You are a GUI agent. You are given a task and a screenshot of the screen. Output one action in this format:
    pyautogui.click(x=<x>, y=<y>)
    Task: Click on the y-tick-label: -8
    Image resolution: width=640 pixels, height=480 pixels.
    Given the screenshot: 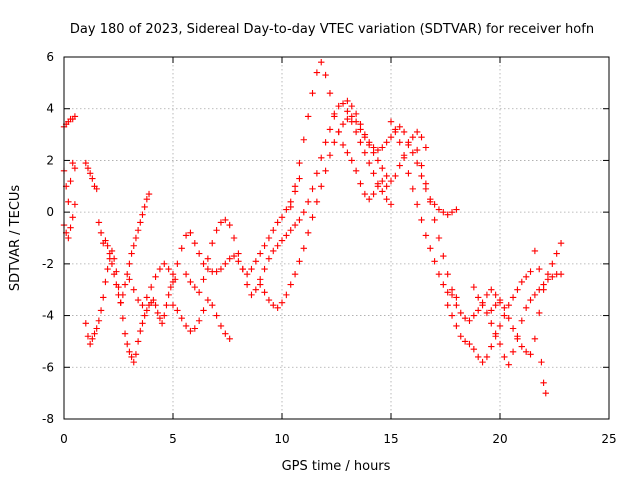 What is the action you would take?
    pyautogui.click(x=48, y=419)
    